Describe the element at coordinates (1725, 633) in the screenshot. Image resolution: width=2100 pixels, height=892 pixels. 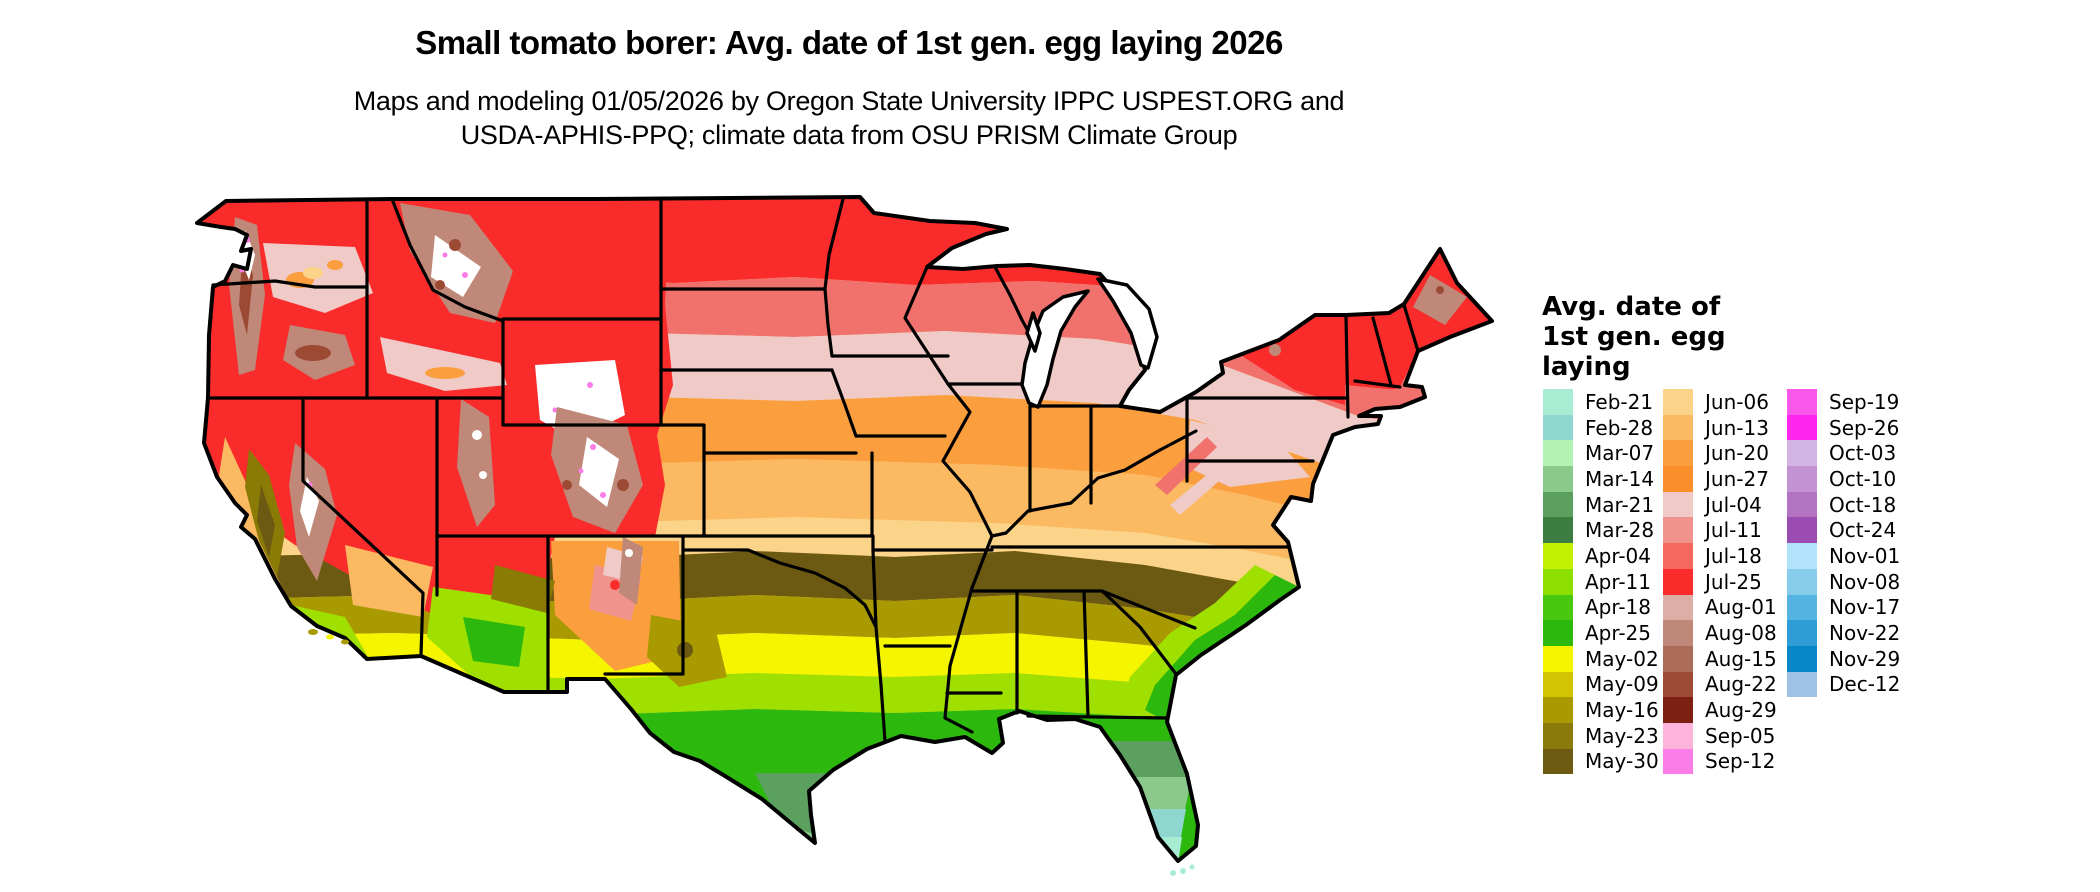
I see `legend-entry: Aug-08` at that location.